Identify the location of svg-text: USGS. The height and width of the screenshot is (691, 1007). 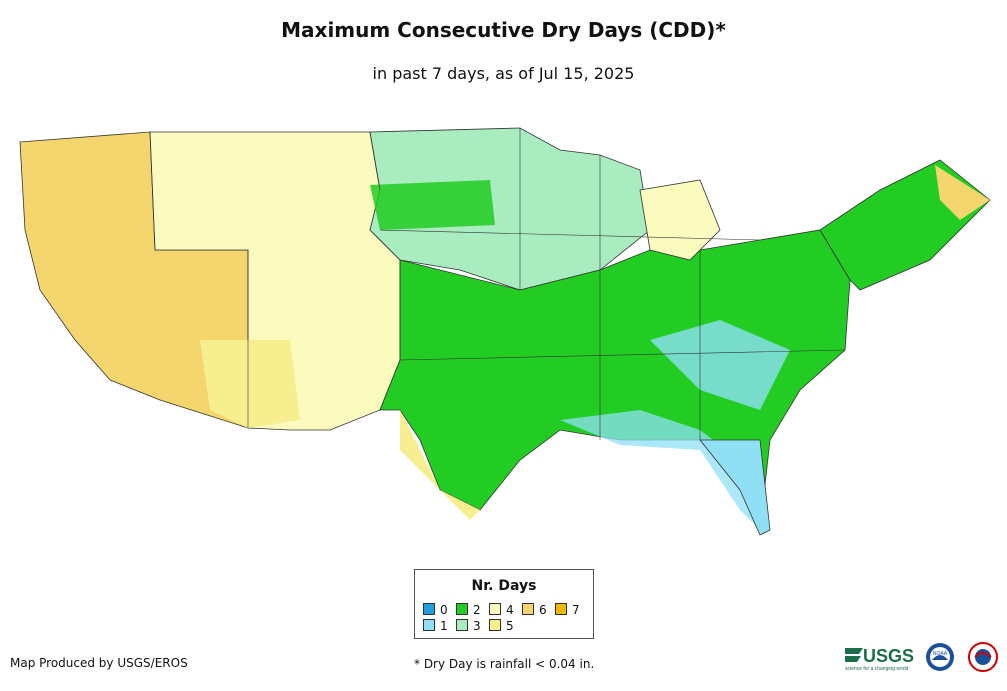
(888, 656).